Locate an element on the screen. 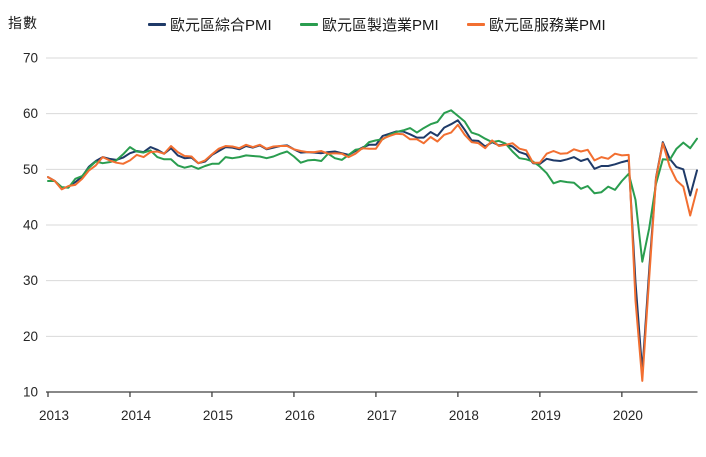 This screenshot has width=706, height=457. y-tick-label-60: 60 is located at coordinates (30, 113).